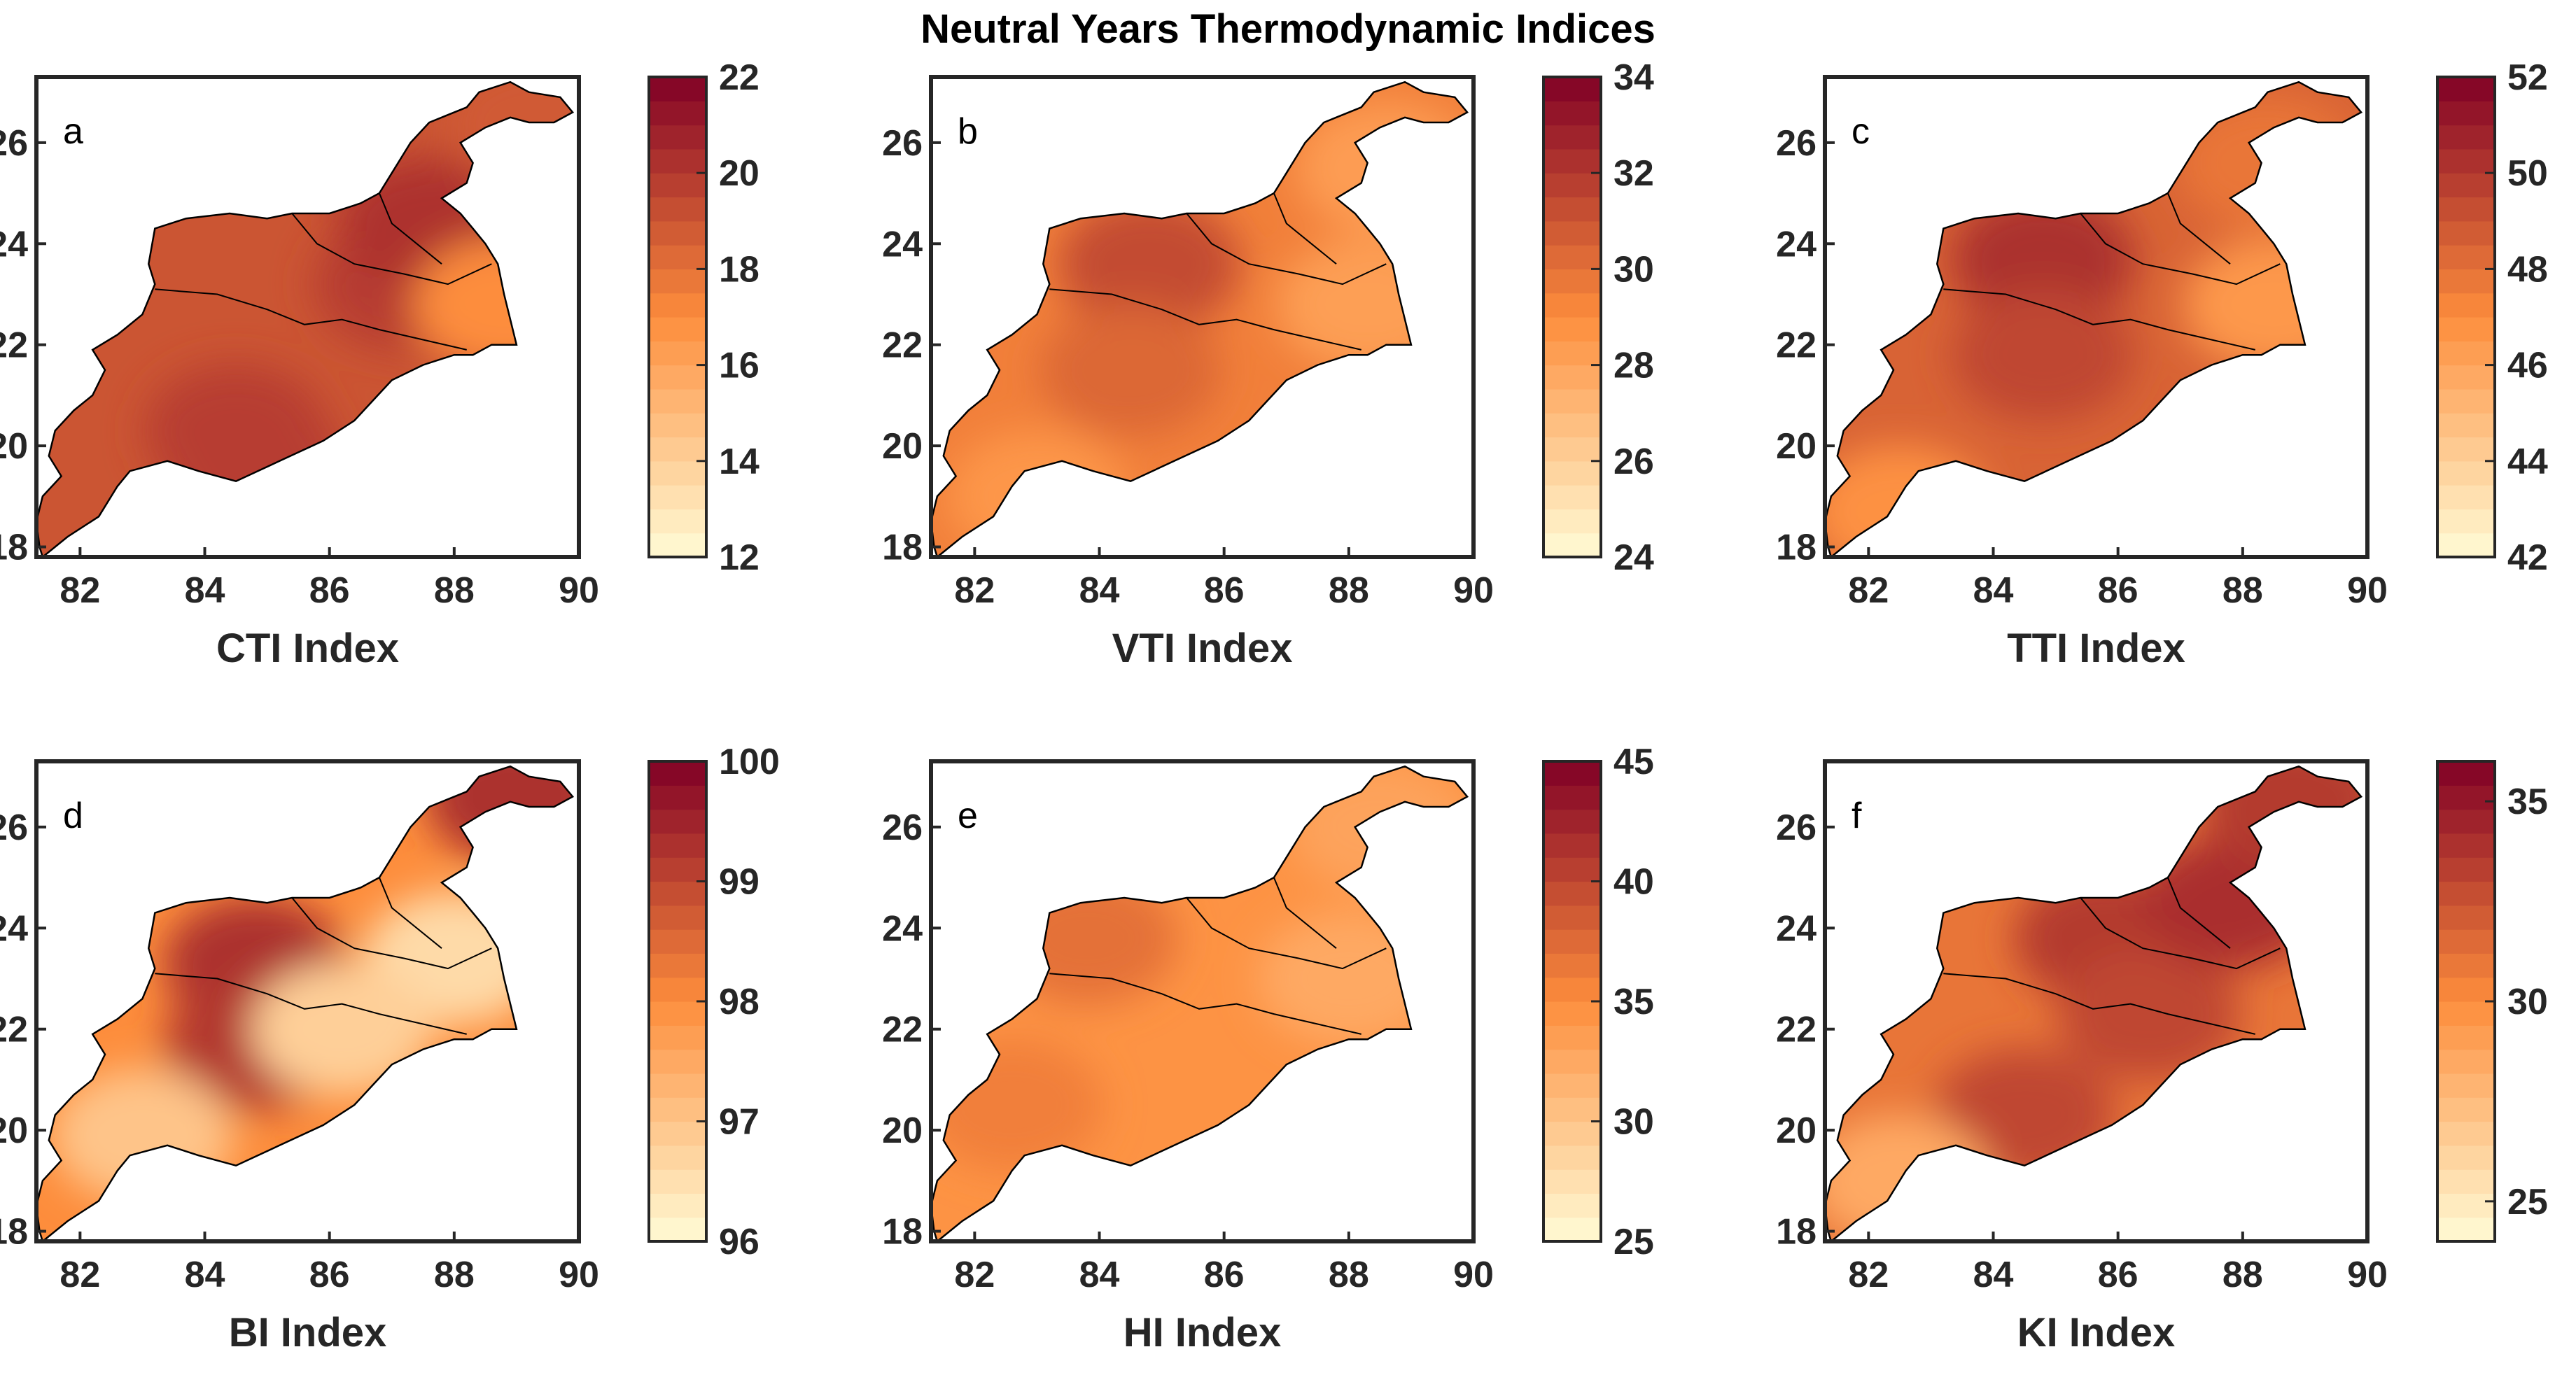  Describe the element at coordinates (739, 269) in the screenshot. I see `colorbar-tick-label: 18` at that location.